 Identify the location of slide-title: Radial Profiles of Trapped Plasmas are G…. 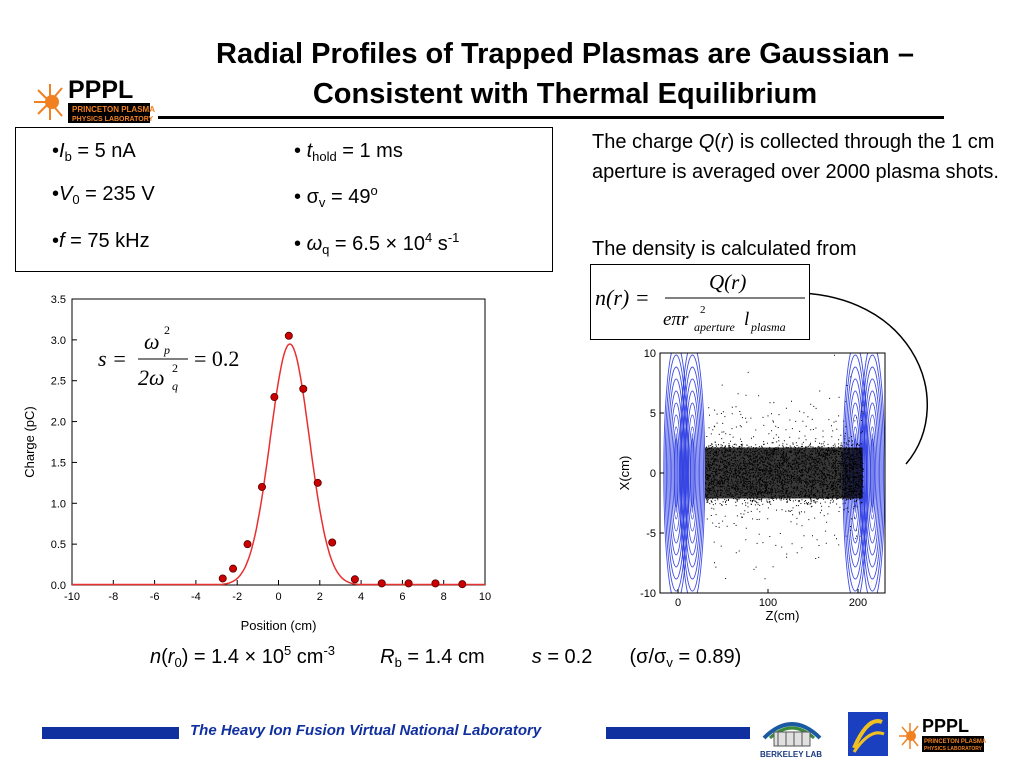
(565, 74).